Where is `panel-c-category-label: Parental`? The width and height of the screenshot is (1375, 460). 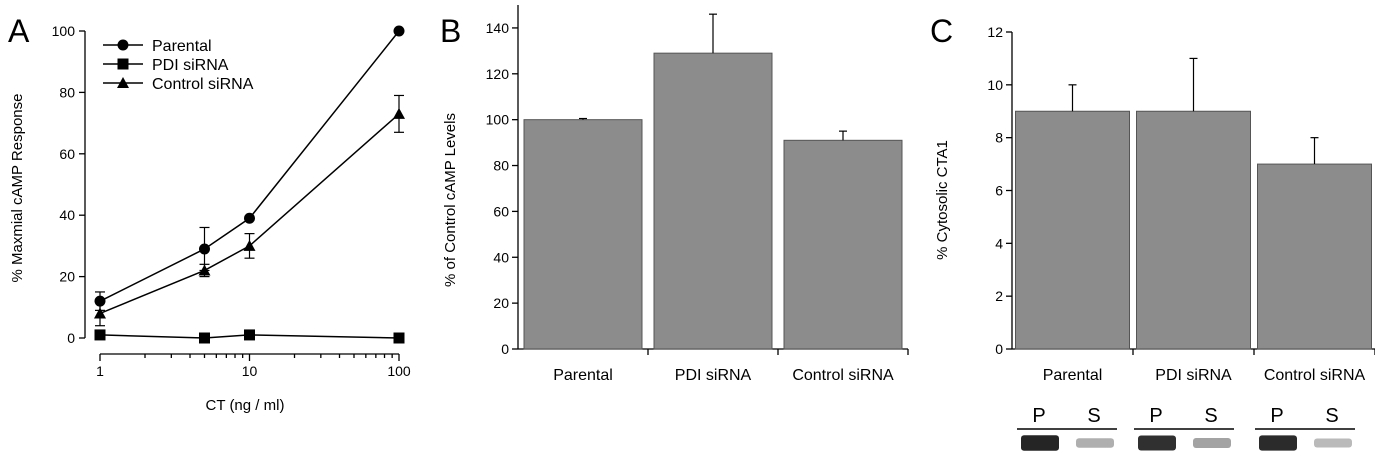
panel-c-category-label: Parental is located at coordinates (1073, 375).